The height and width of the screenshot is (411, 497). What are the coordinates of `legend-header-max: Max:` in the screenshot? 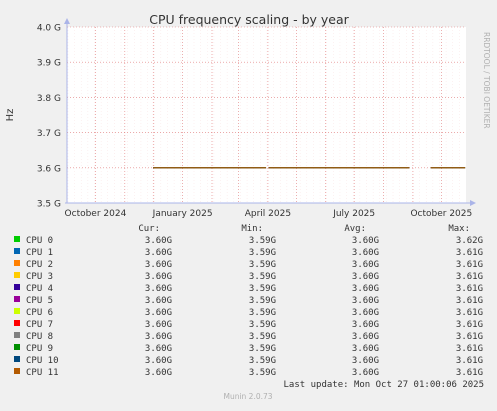 It's located at (459, 229).